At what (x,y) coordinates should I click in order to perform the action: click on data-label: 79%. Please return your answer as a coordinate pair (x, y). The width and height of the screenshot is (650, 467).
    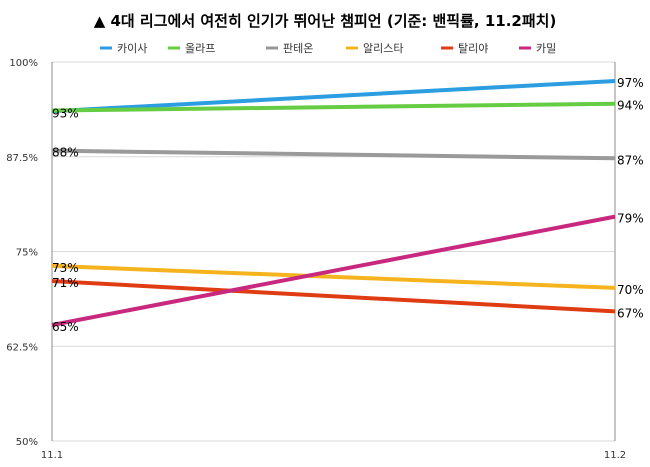
    Looking at the image, I should click on (630, 219).